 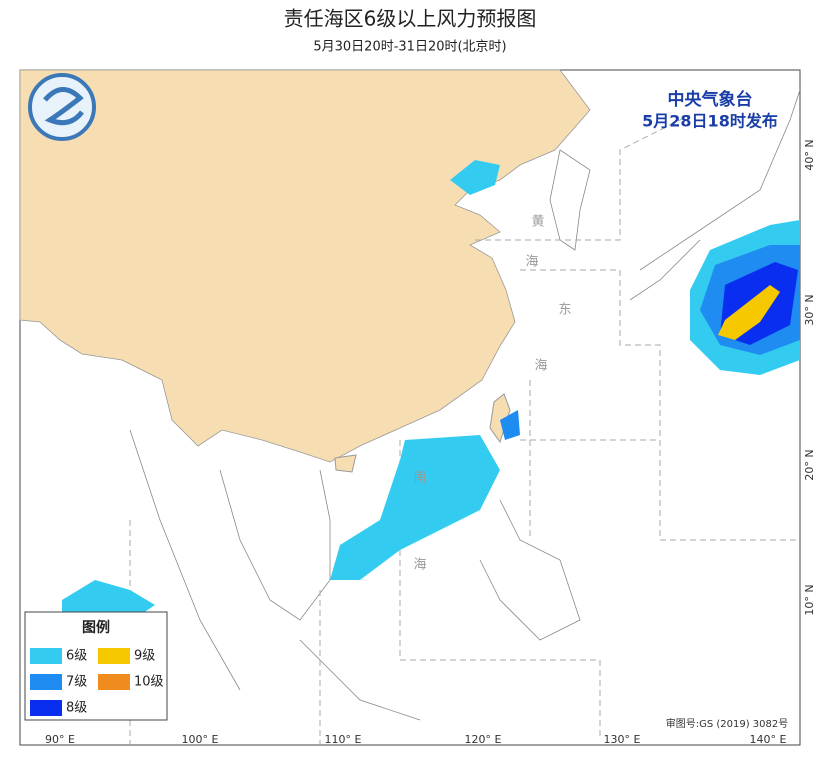 What do you see at coordinates (144, 656) in the screenshot?
I see `legend-label: 9级` at bounding box center [144, 656].